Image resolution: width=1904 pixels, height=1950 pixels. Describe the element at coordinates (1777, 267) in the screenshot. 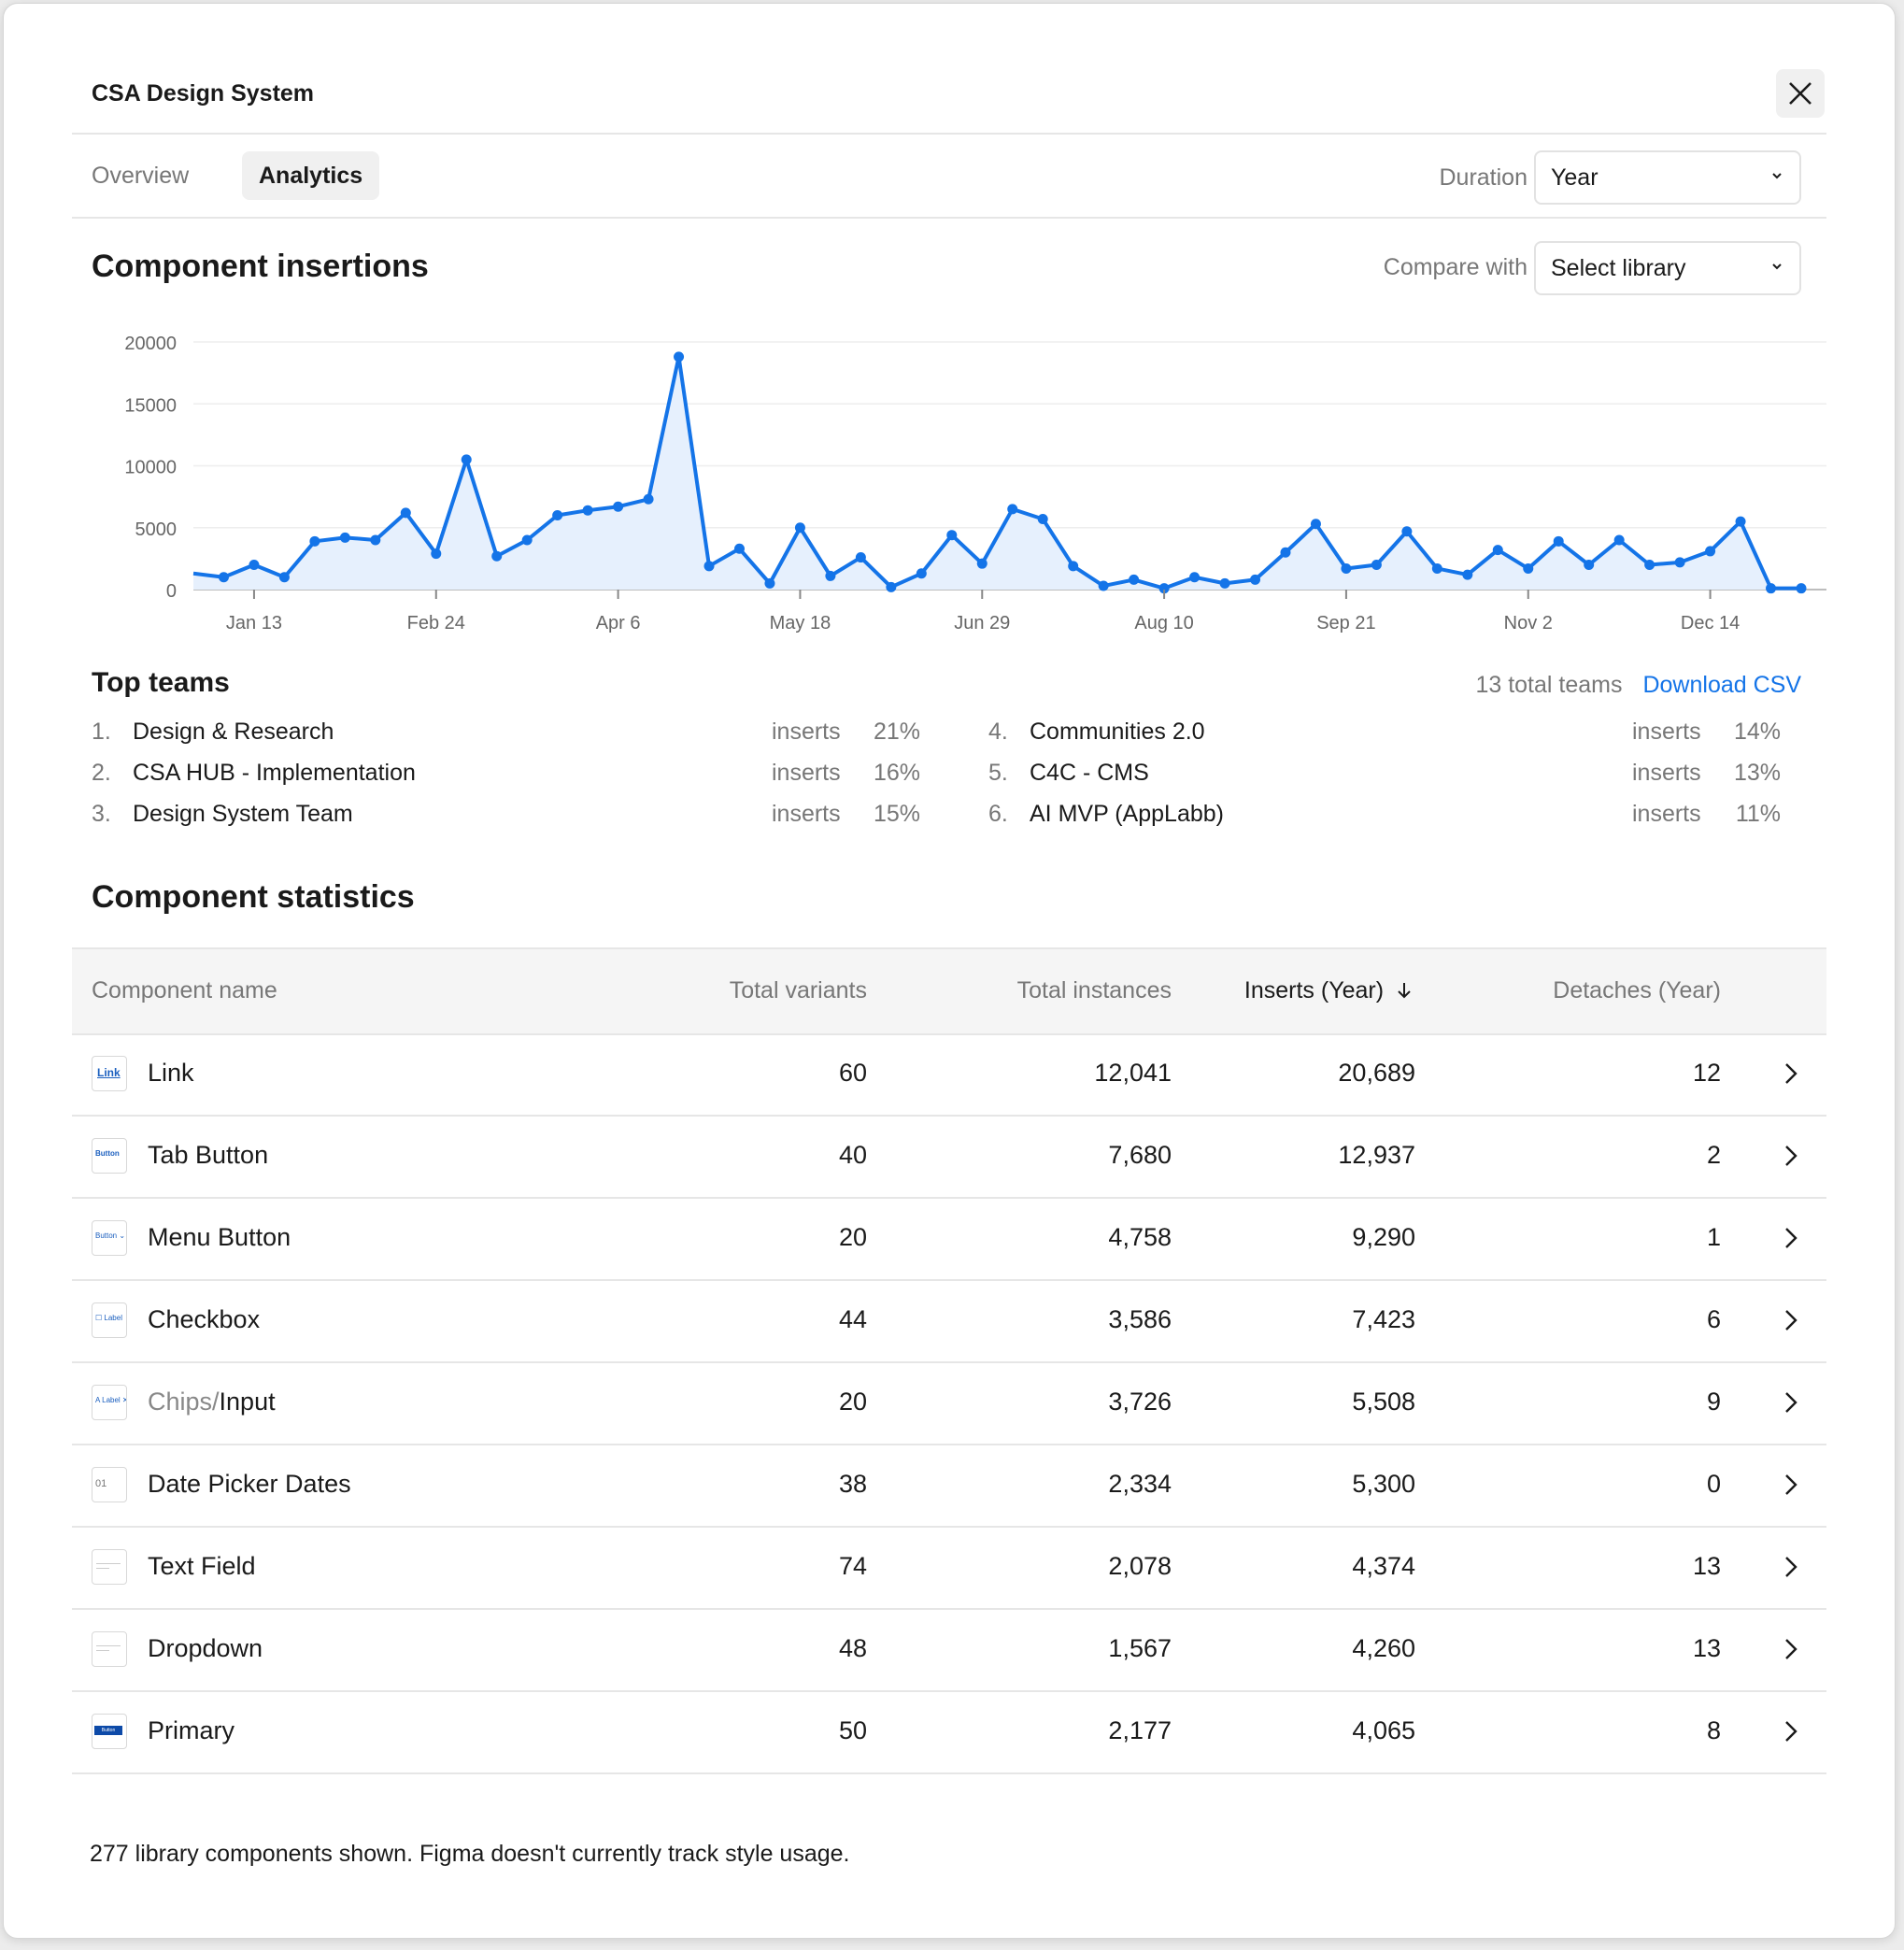

I see `chevron-down-icon` at that location.